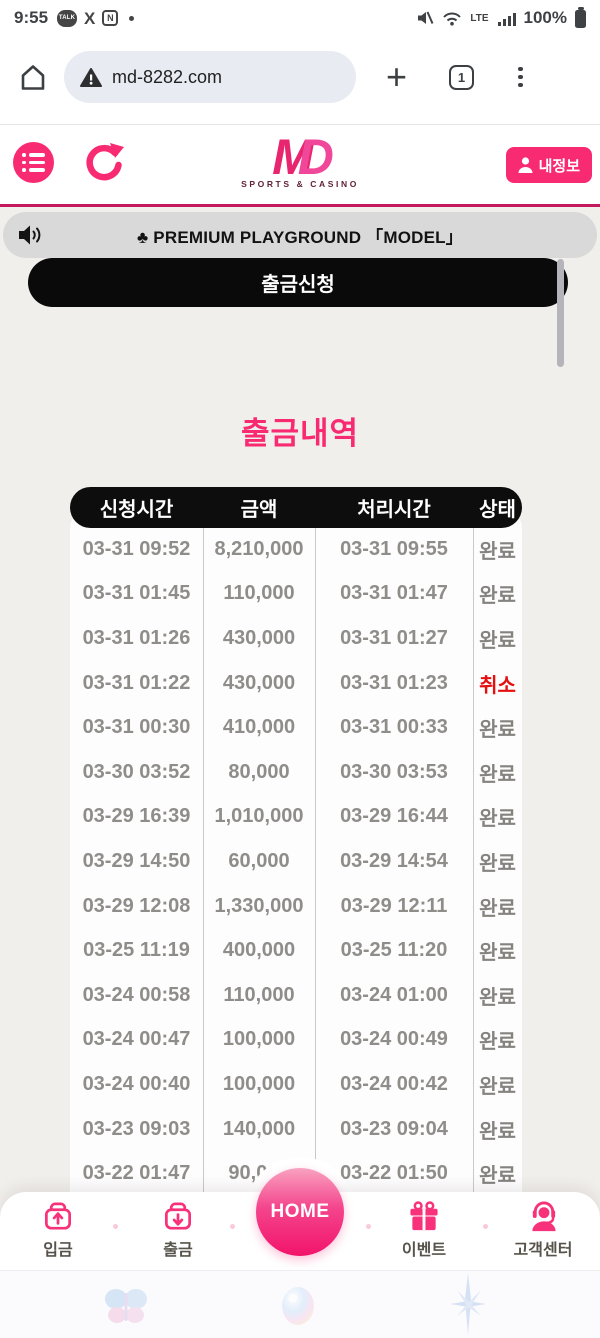  I want to click on table-cell: 1,330,000, so click(259, 905).